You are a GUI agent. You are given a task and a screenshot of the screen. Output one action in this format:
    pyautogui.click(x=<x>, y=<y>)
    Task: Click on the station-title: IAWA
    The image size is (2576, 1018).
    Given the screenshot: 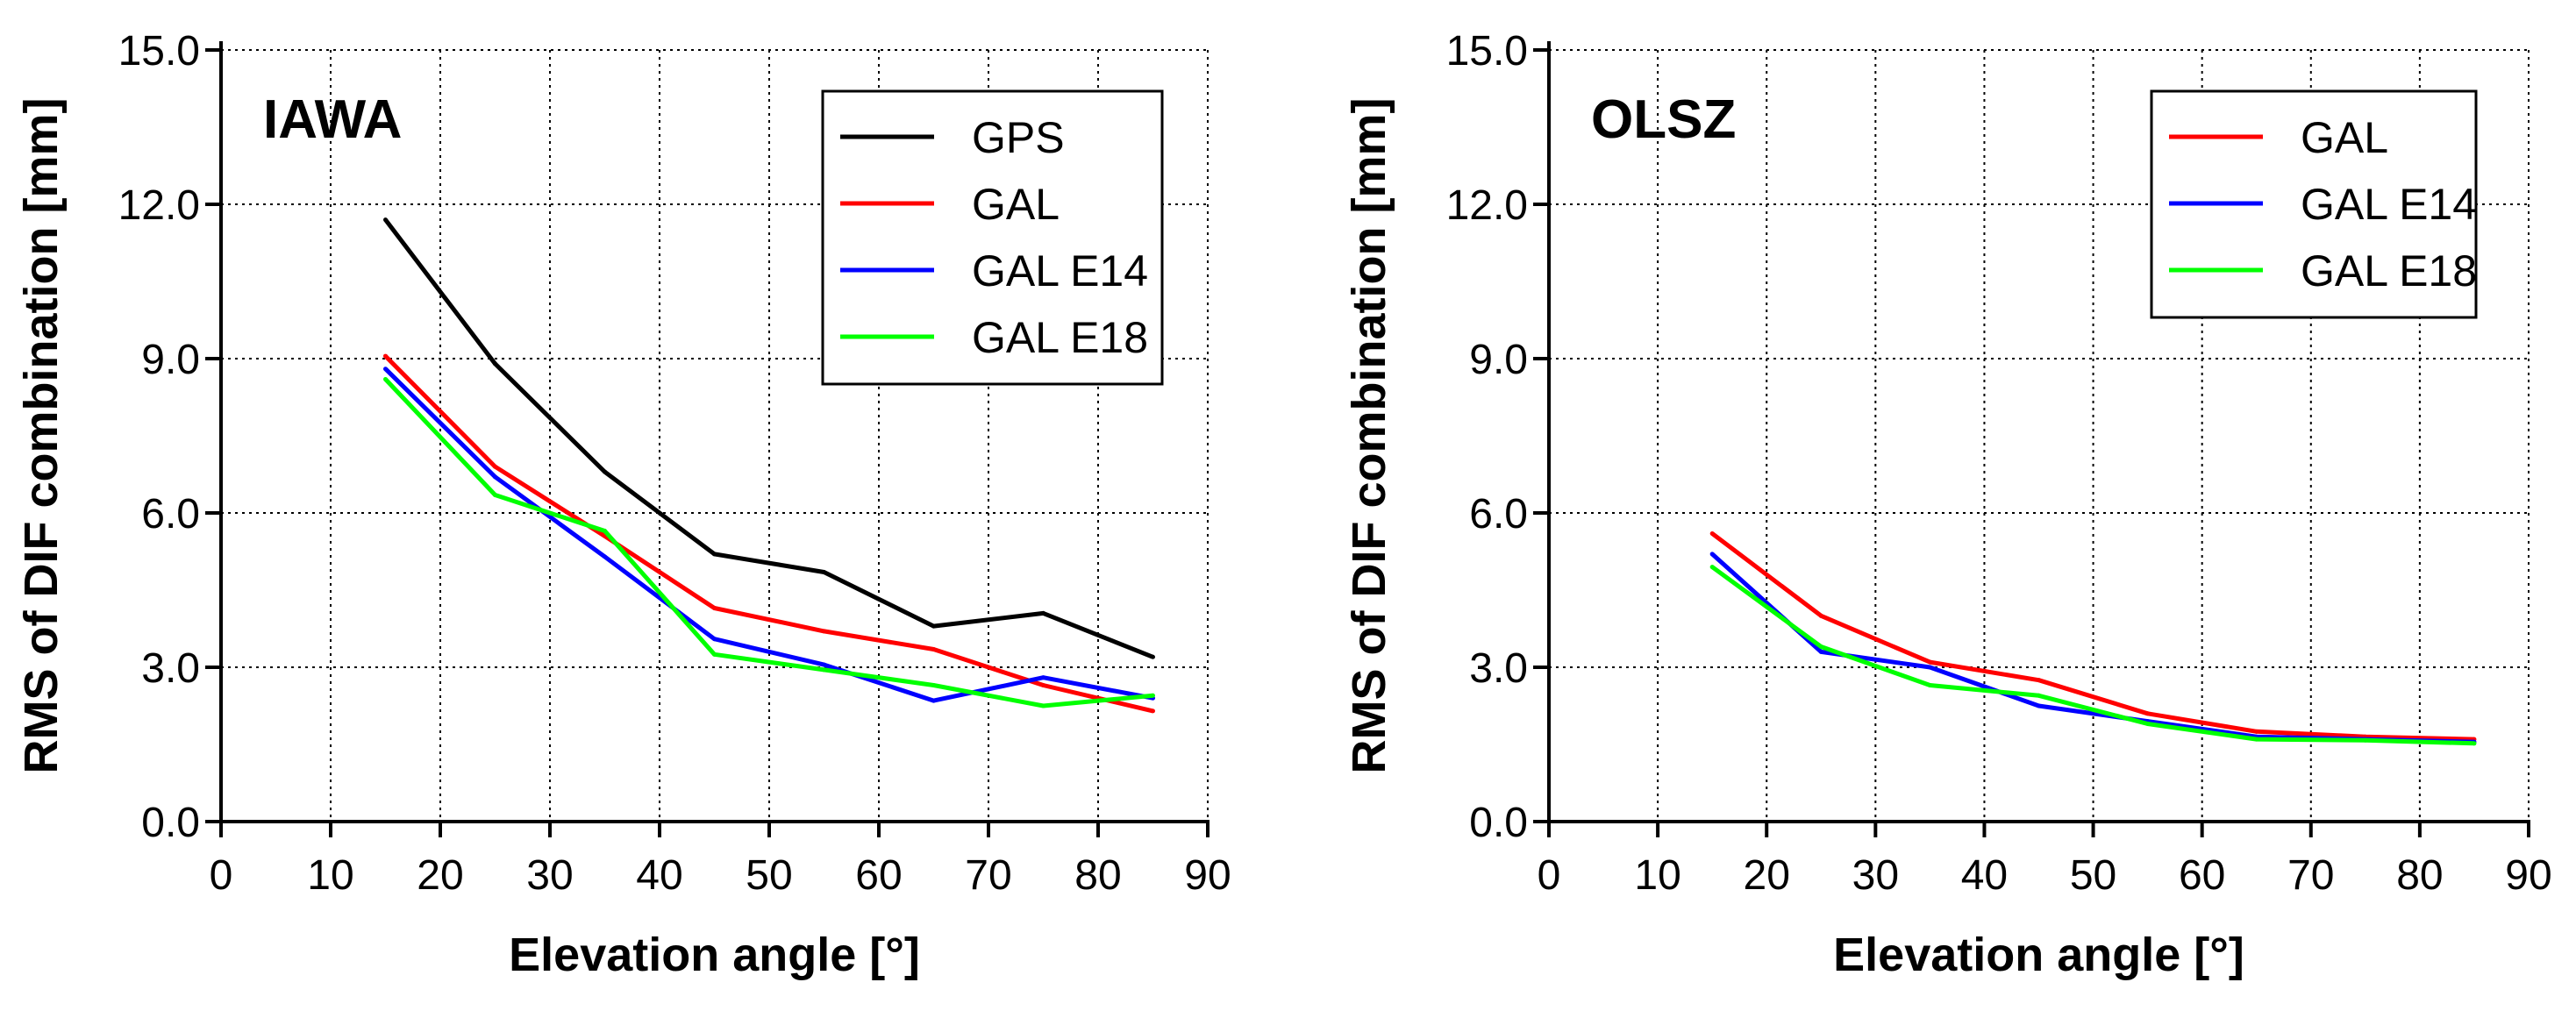 What is the action you would take?
    pyautogui.click(x=333, y=119)
    